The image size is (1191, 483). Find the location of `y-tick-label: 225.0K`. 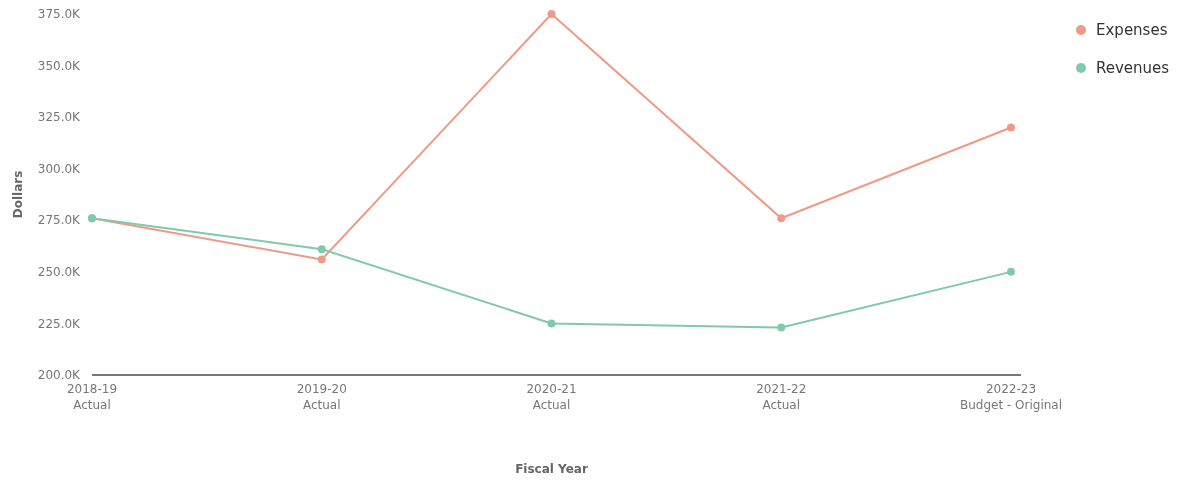

y-tick-label: 225.0K is located at coordinates (59, 323).